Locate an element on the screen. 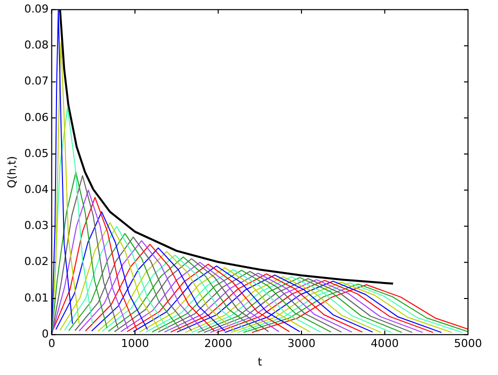 This screenshot has height=375, width=498. y-tick-label: 0.09 is located at coordinates (36, 9).